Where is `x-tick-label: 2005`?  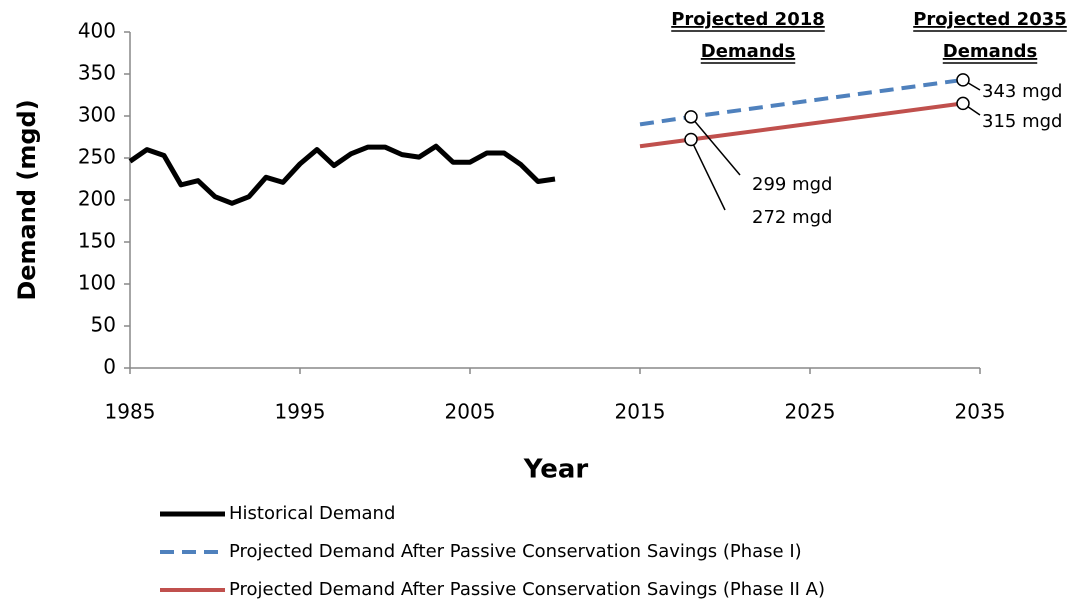
x-tick-label: 2005 is located at coordinates (470, 412).